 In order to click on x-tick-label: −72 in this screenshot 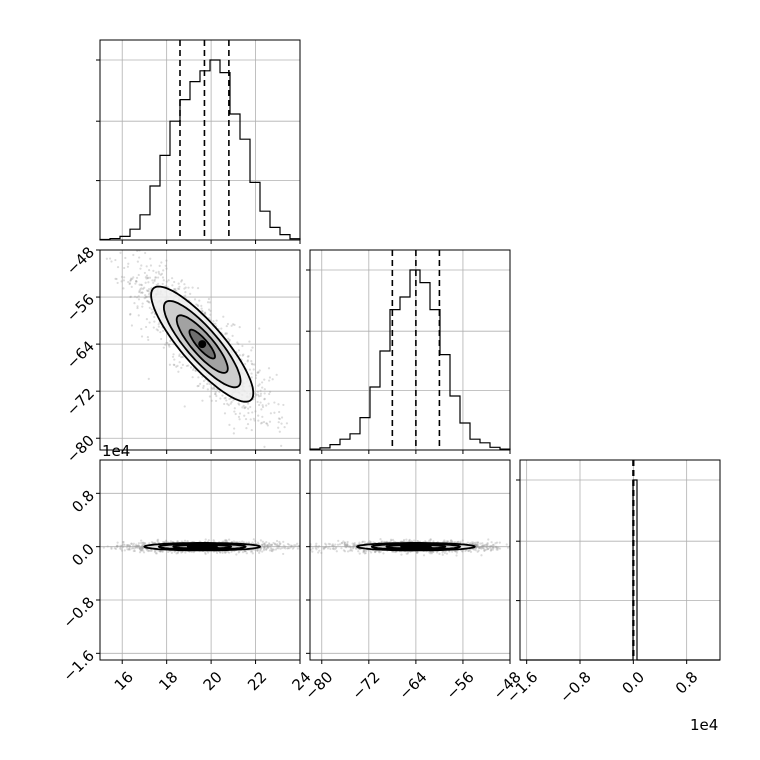, I will do `click(365, 685)`.